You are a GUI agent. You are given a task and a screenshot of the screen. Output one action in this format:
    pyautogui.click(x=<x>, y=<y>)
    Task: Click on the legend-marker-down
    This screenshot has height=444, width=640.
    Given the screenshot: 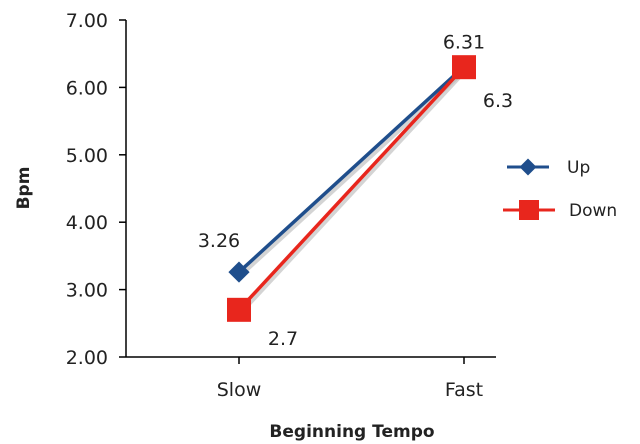 What is the action you would take?
    pyautogui.click(x=529, y=210)
    